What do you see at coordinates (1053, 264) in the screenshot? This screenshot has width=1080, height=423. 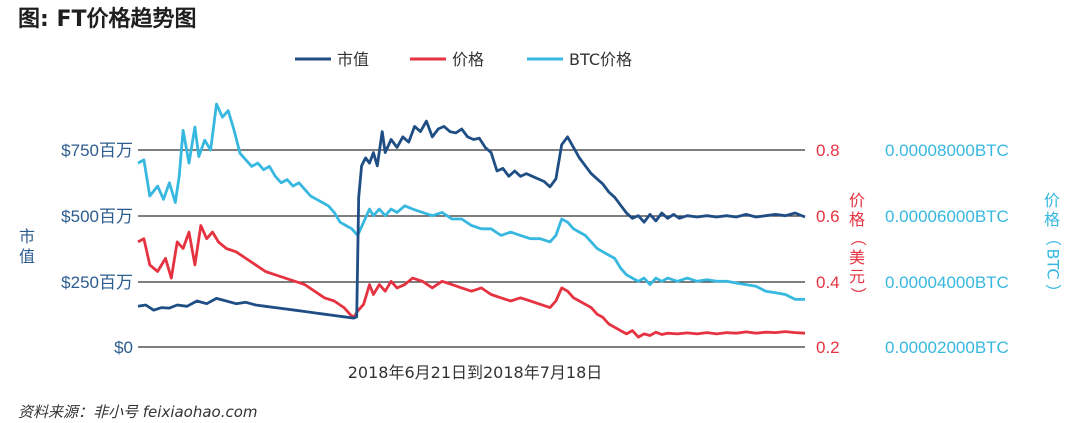 I see `btc-axis-title-char: BTC` at bounding box center [1053, 264].